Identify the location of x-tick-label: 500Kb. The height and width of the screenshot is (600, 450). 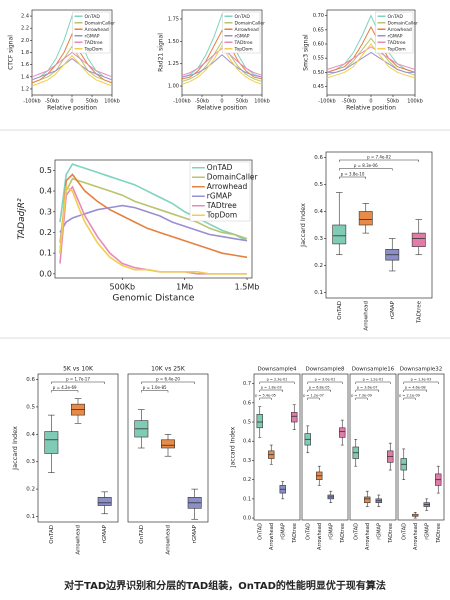
(123, 287).